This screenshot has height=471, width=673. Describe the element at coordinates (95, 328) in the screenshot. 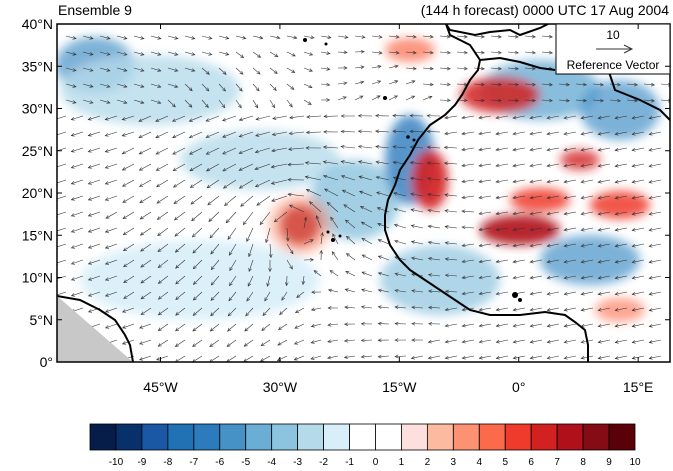

I see `south-america-coast` at that location.